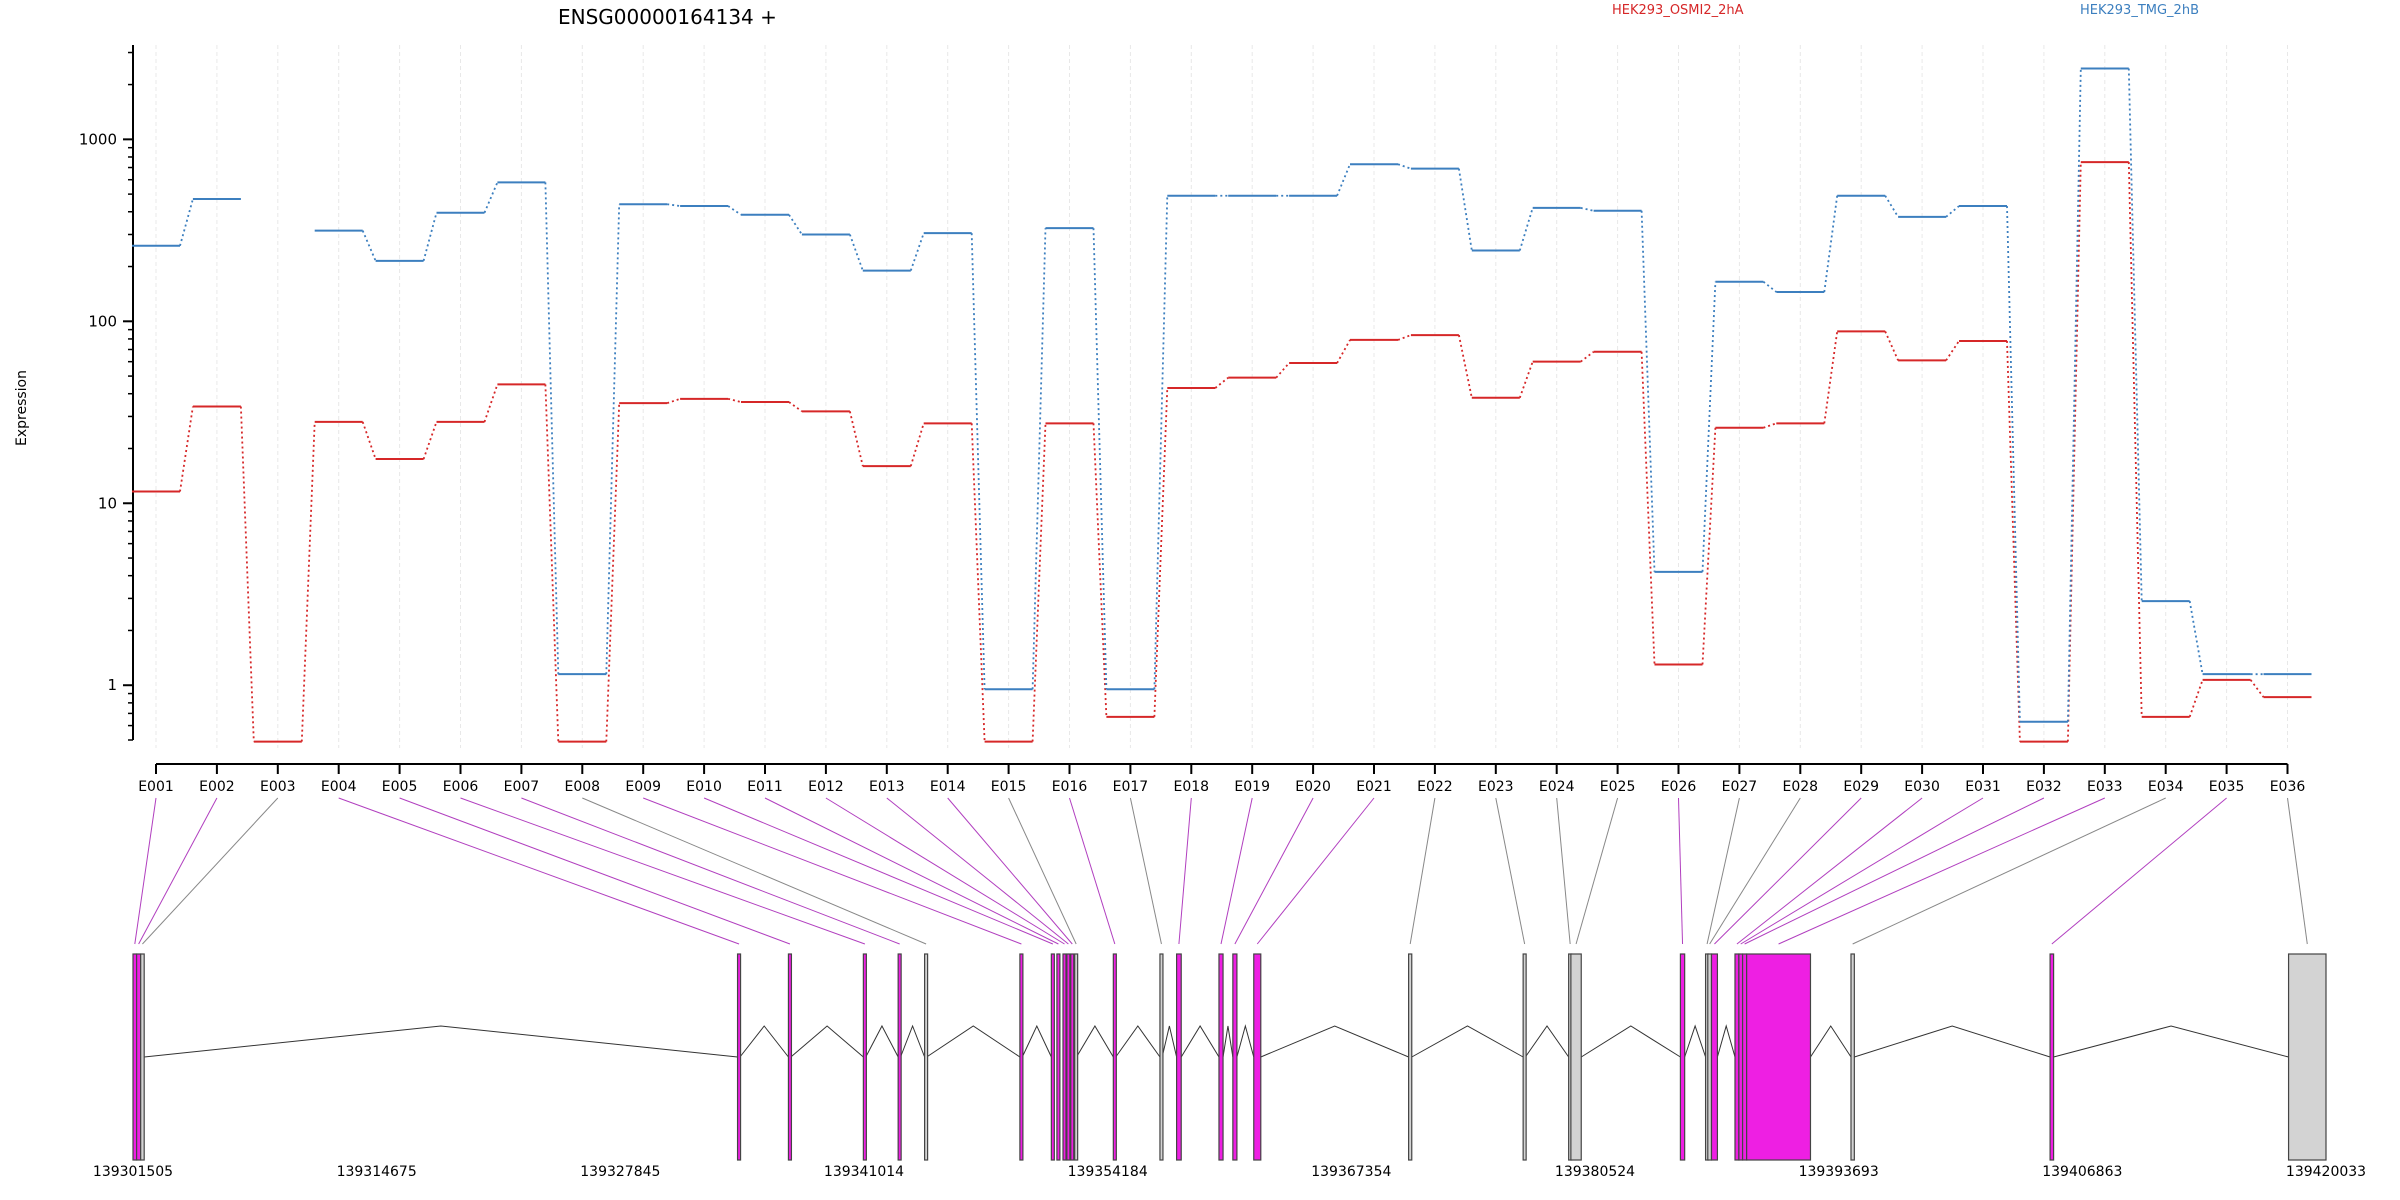 The width and height of the screenshot is (2400, 1200). I want to click on x-tick-label: E013, so click(887, 787).